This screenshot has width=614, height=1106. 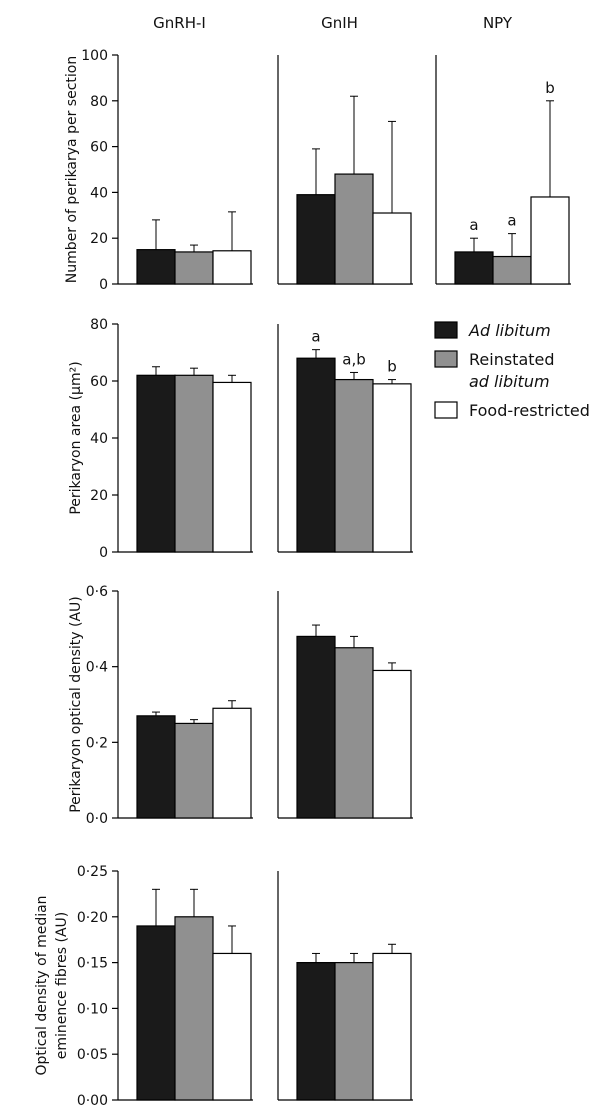 I want to click on y-tick-label: 100, so click(x=94, y=56).